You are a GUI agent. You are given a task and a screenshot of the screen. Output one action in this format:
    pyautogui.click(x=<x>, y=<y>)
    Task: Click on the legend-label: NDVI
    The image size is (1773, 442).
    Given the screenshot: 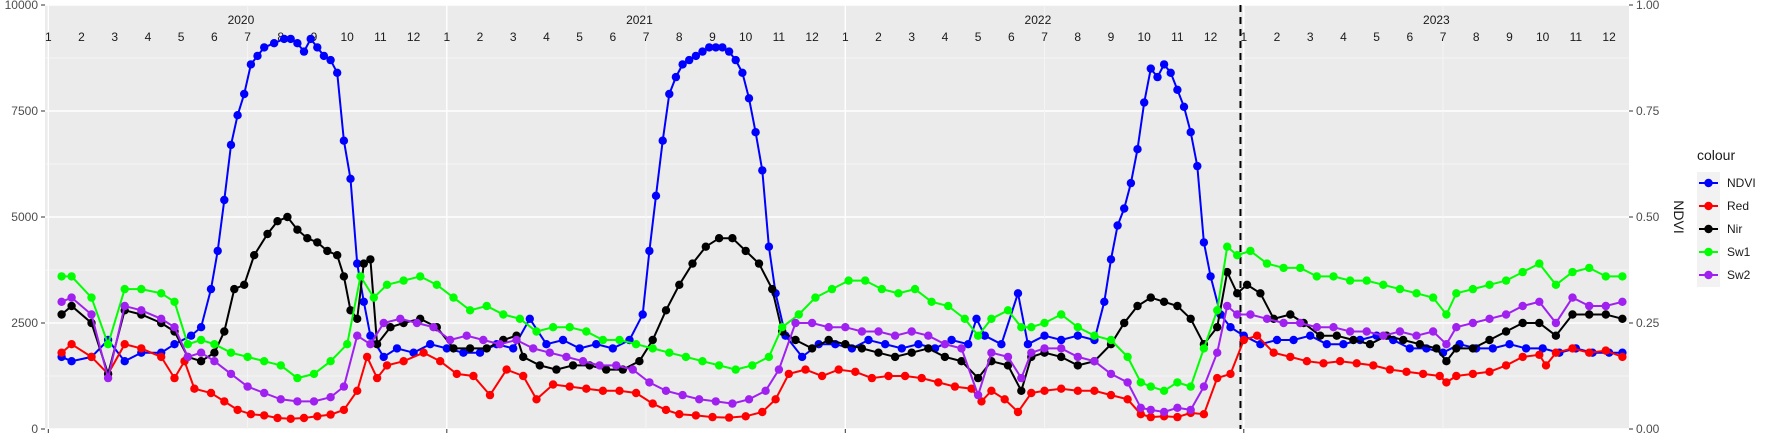 What is the action you would take?
    pyautogui.click(x=1741, y=183)
    